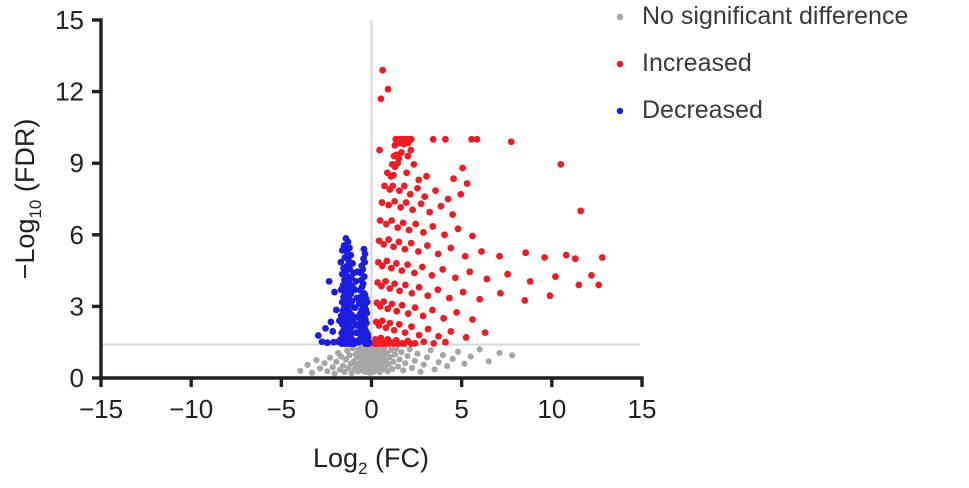 The height and width of the screenshot is (488, 969). Describe the element at coordinates (191, 409) in the screenshot. I see `x-axis-tick-label: −10` at that location.